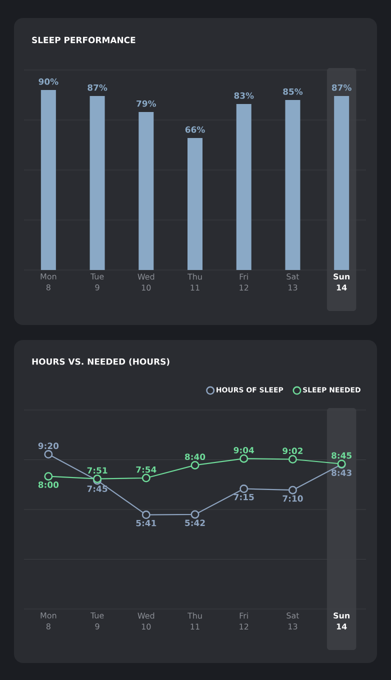 The image size is (391, 680). Describe the element at coordinates (97, 489) in the screenshot. I see `data-label: 7:45` at that location.